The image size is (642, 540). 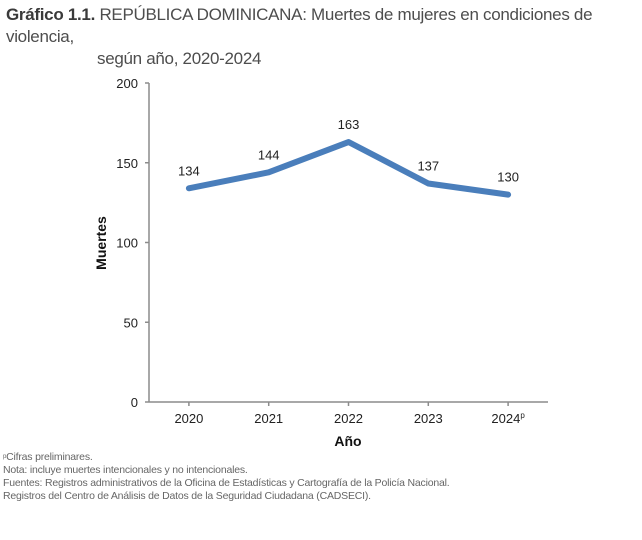 What do you see at coordinates (348, 418) in the screenshot?
I see `x-tick-label: 2022` at bounding box center [348, 418].